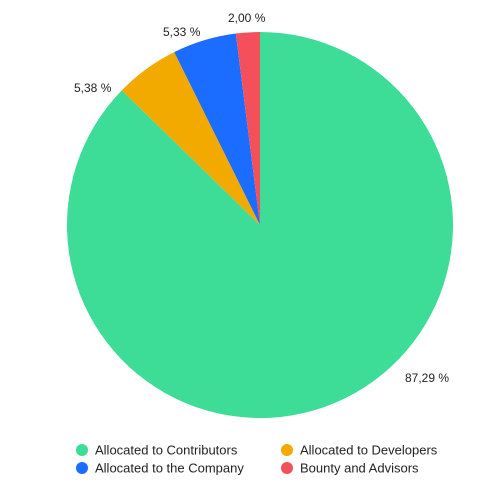  I want to click on legend-label-1: Allocated to Developers, so click(369, 450).